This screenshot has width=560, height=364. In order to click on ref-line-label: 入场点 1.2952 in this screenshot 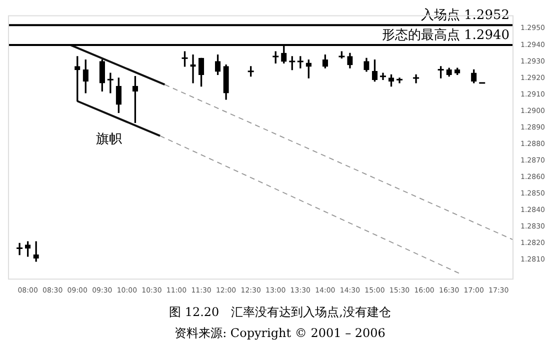, I will do `click(465, 15)`.